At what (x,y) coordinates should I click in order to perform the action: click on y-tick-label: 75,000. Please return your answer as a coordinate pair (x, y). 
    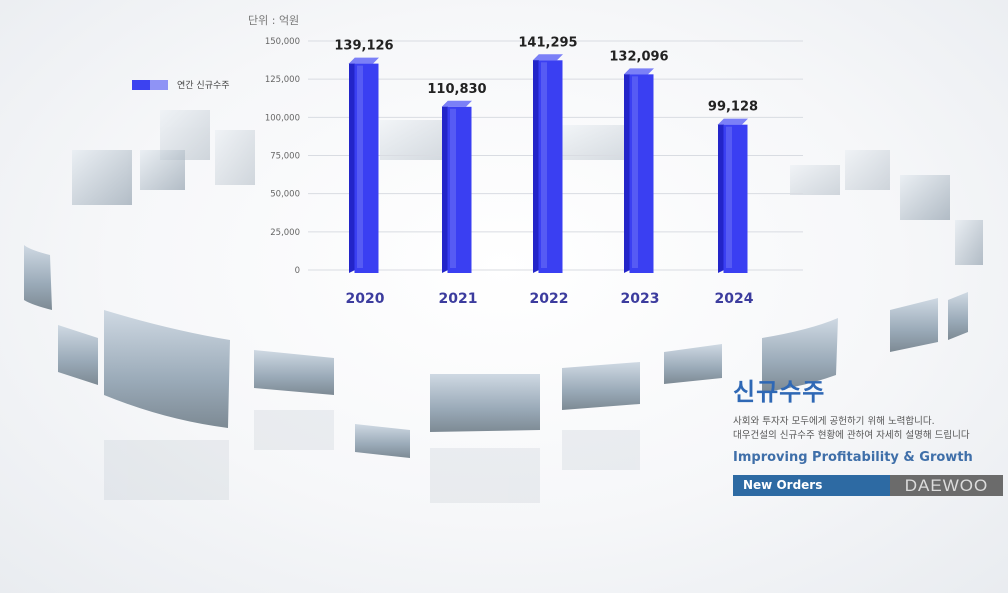
    Looking at the image, I should click on (285, 157).